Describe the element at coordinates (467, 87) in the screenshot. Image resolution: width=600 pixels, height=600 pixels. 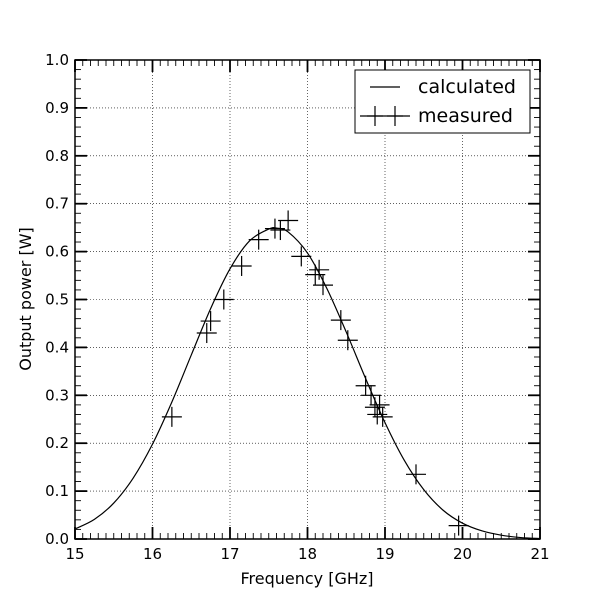
I see `legend-label-calculated: calculated` at that location.